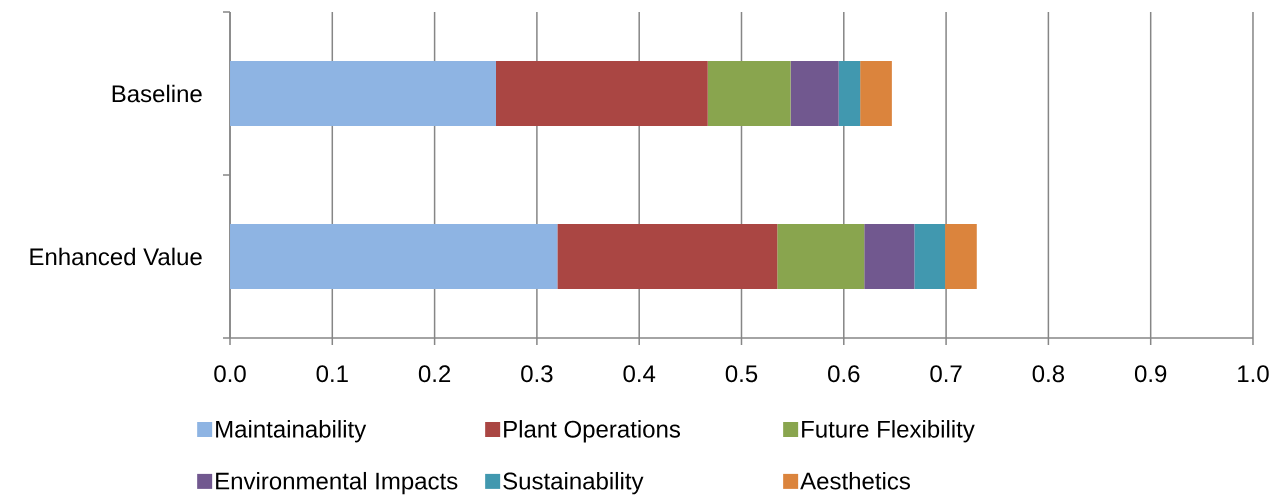  Describe the element at coordinates (230, 374) in the screenshot. I see `x-tick-label: 0.0` at that location.